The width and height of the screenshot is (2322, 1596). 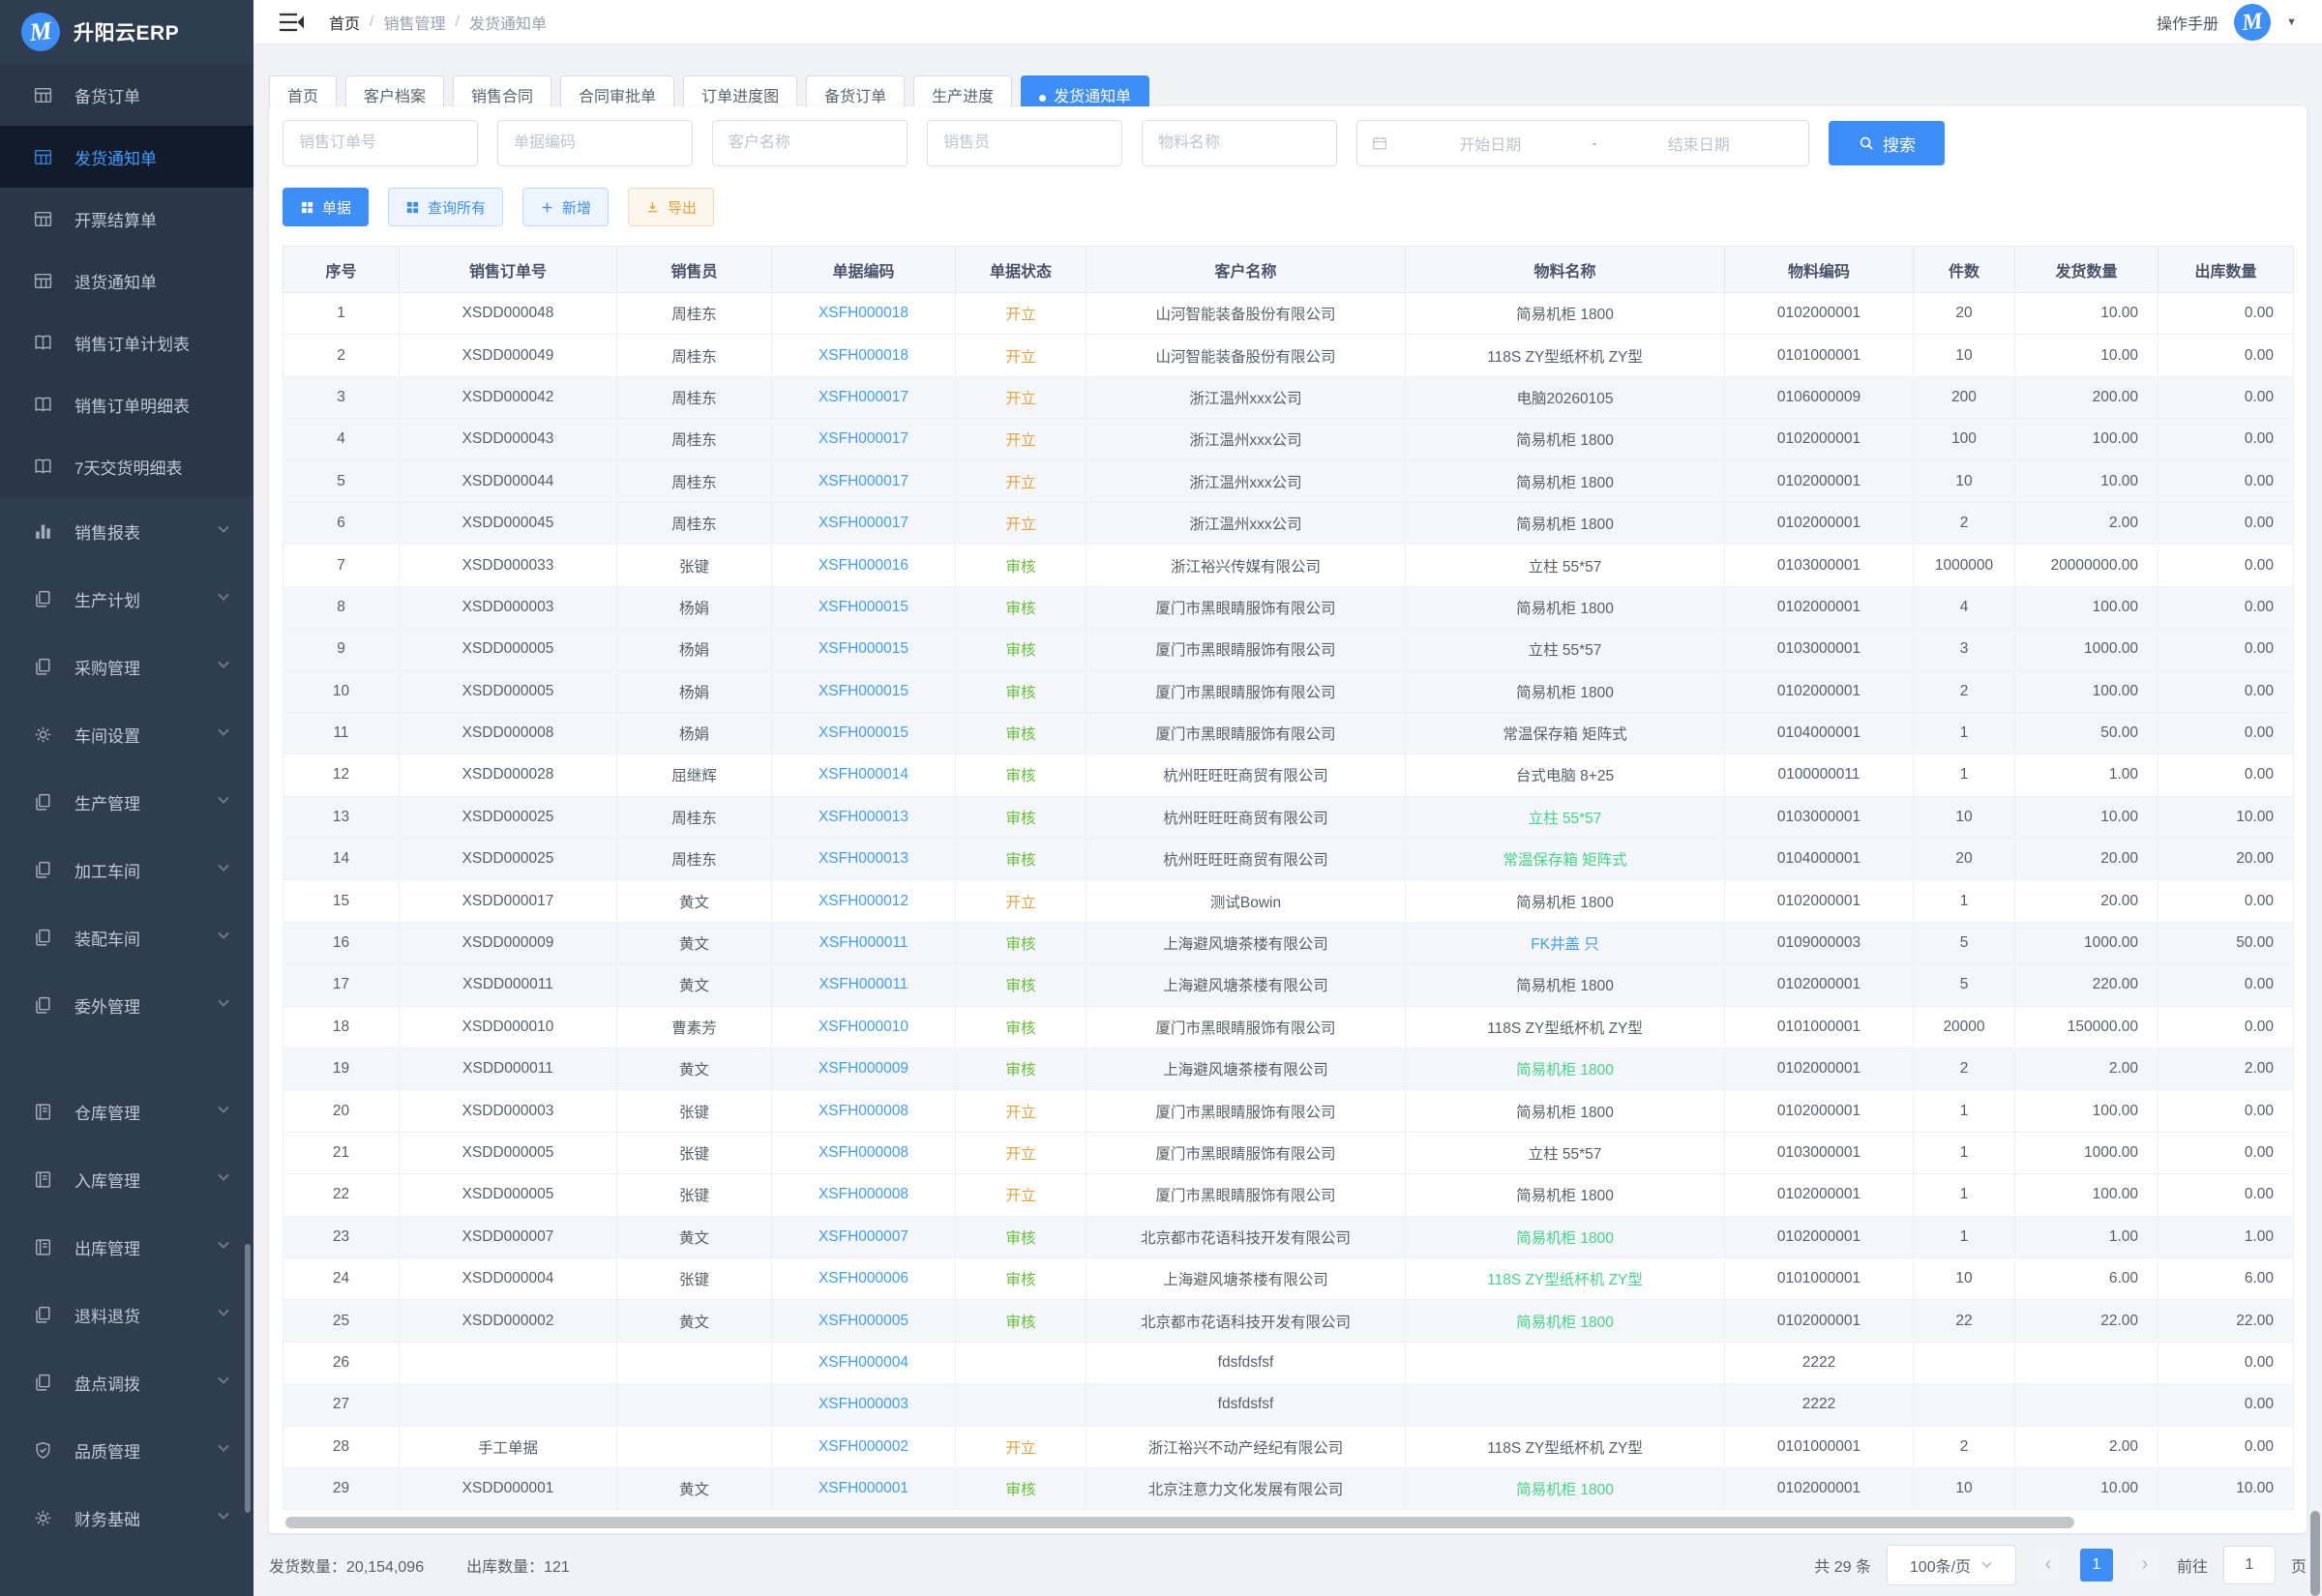 I want to click on sidebar-item-3: 退货通知单, so click(x=126, y=280).